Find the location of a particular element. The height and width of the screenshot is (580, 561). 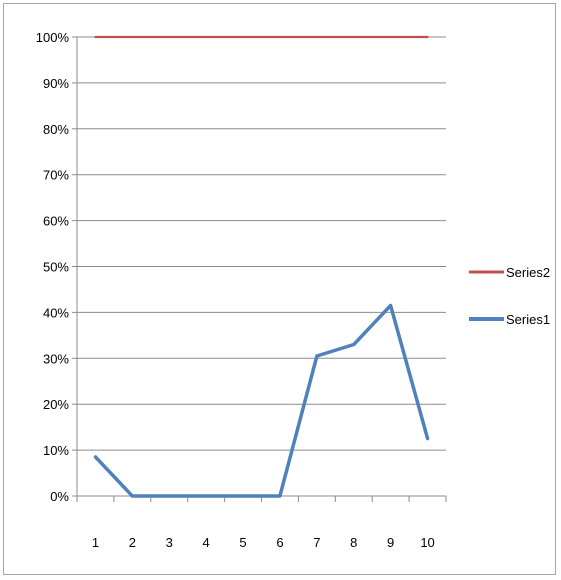

x-tick-label: 3 is located at coordinates (169, 542).